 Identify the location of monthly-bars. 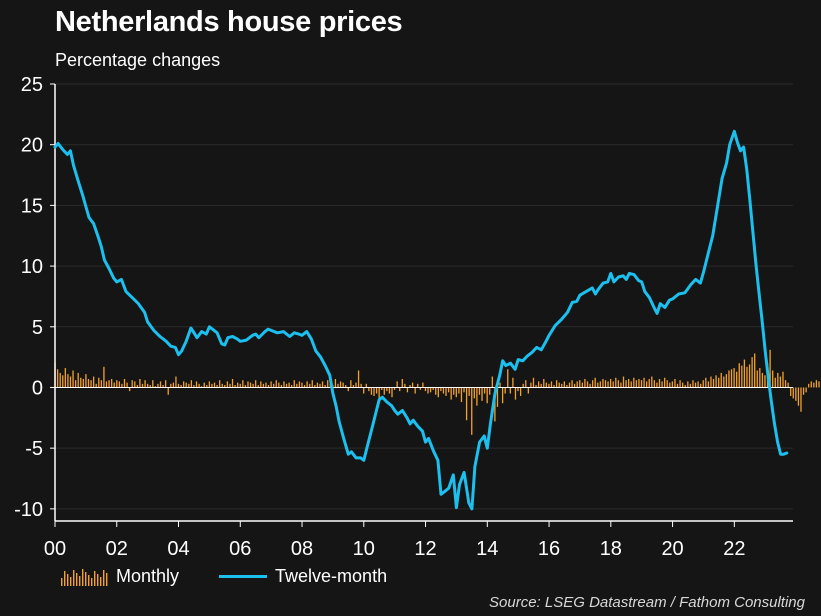
(437, 392).